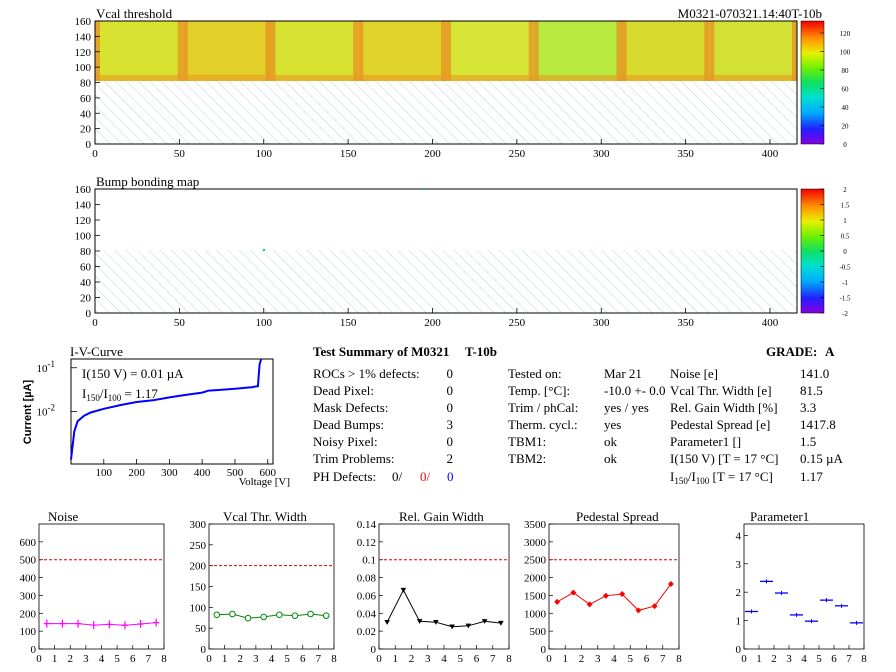 The width and height of the screenshot is (896, 672). I want to click on vcal-x-axis: 0 50 100 150 200 250 300 350 400, so click(435, 149).